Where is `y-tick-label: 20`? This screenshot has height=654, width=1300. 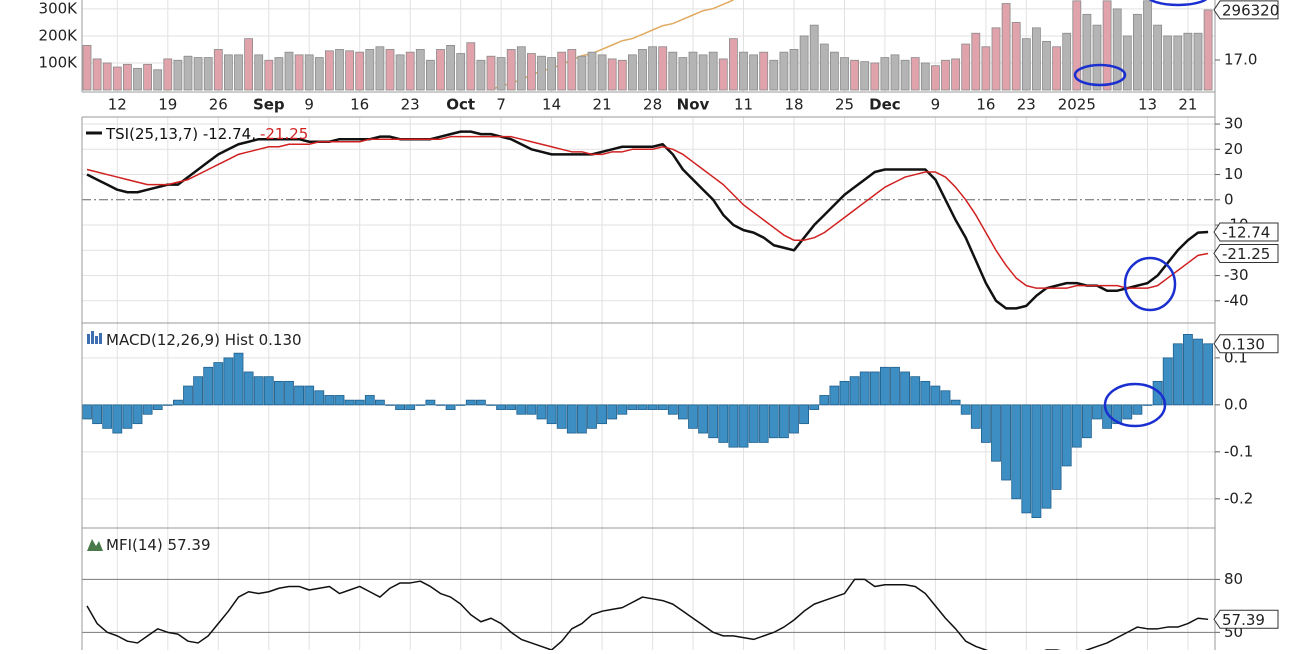
y-tick-label: 20 is located at coordinates (1233, 149).